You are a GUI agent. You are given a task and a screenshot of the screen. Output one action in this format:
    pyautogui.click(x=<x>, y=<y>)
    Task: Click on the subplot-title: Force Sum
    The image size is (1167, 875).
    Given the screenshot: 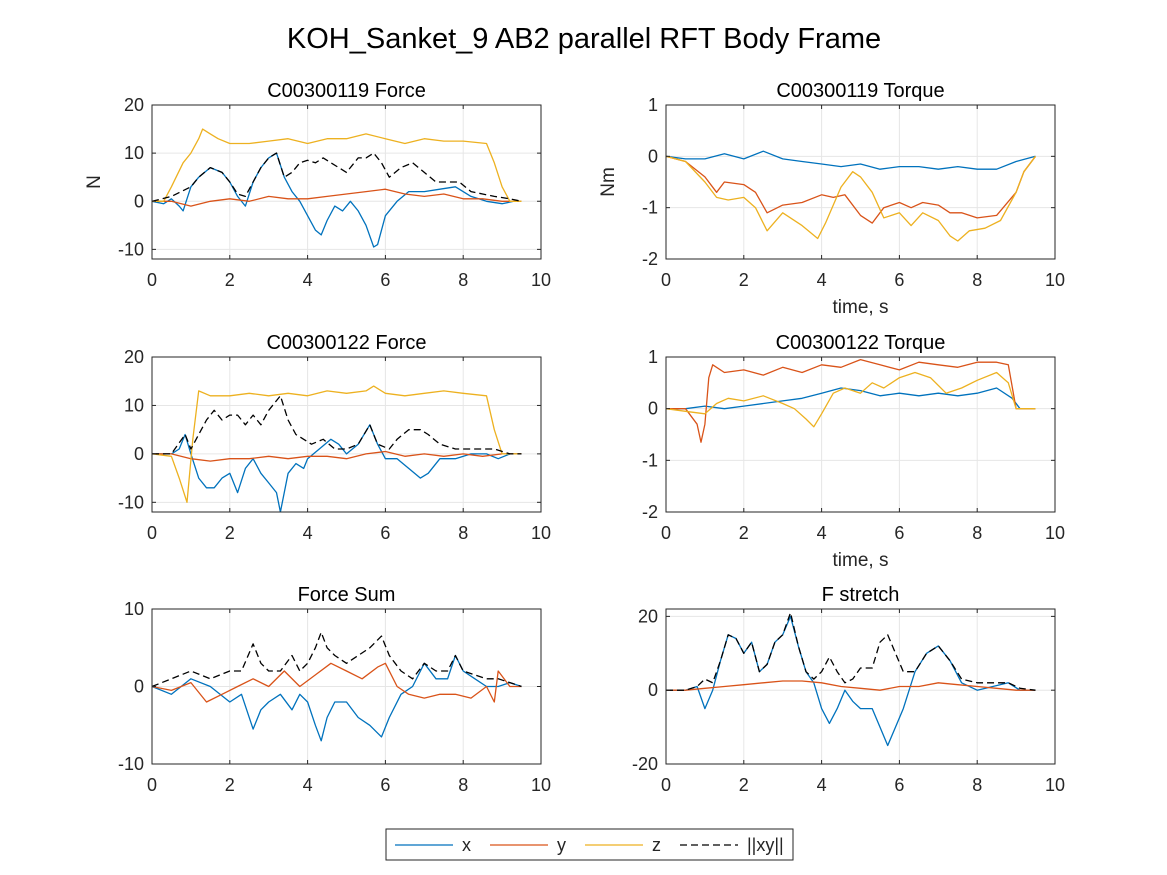 What is the action you would take?
    pyautogui.click(x=347, y=595)
    